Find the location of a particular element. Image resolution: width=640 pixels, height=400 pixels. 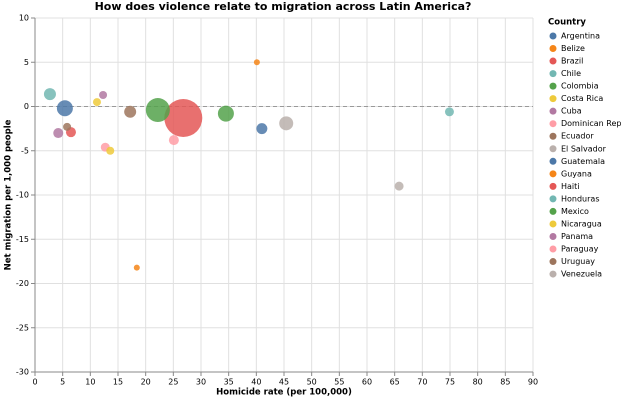

x-tick-label: 5 is located at coordinates (62, 382).